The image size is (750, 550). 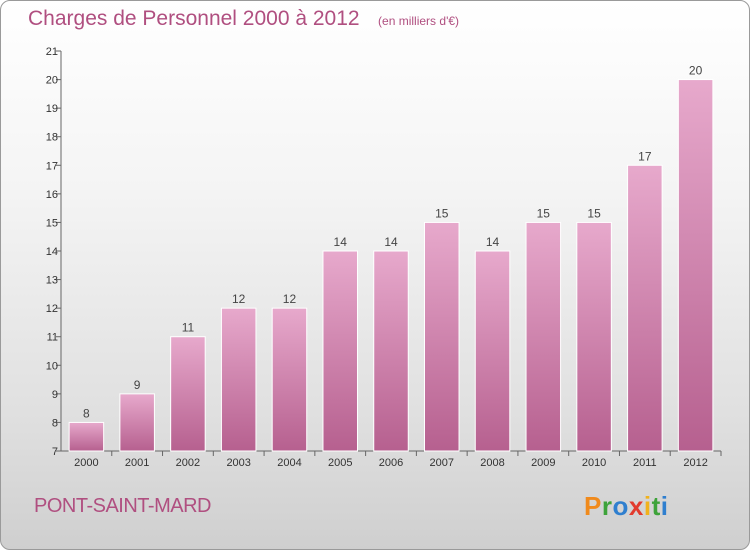 I want to click on logo-letter: r, so click(x=607, y=506).